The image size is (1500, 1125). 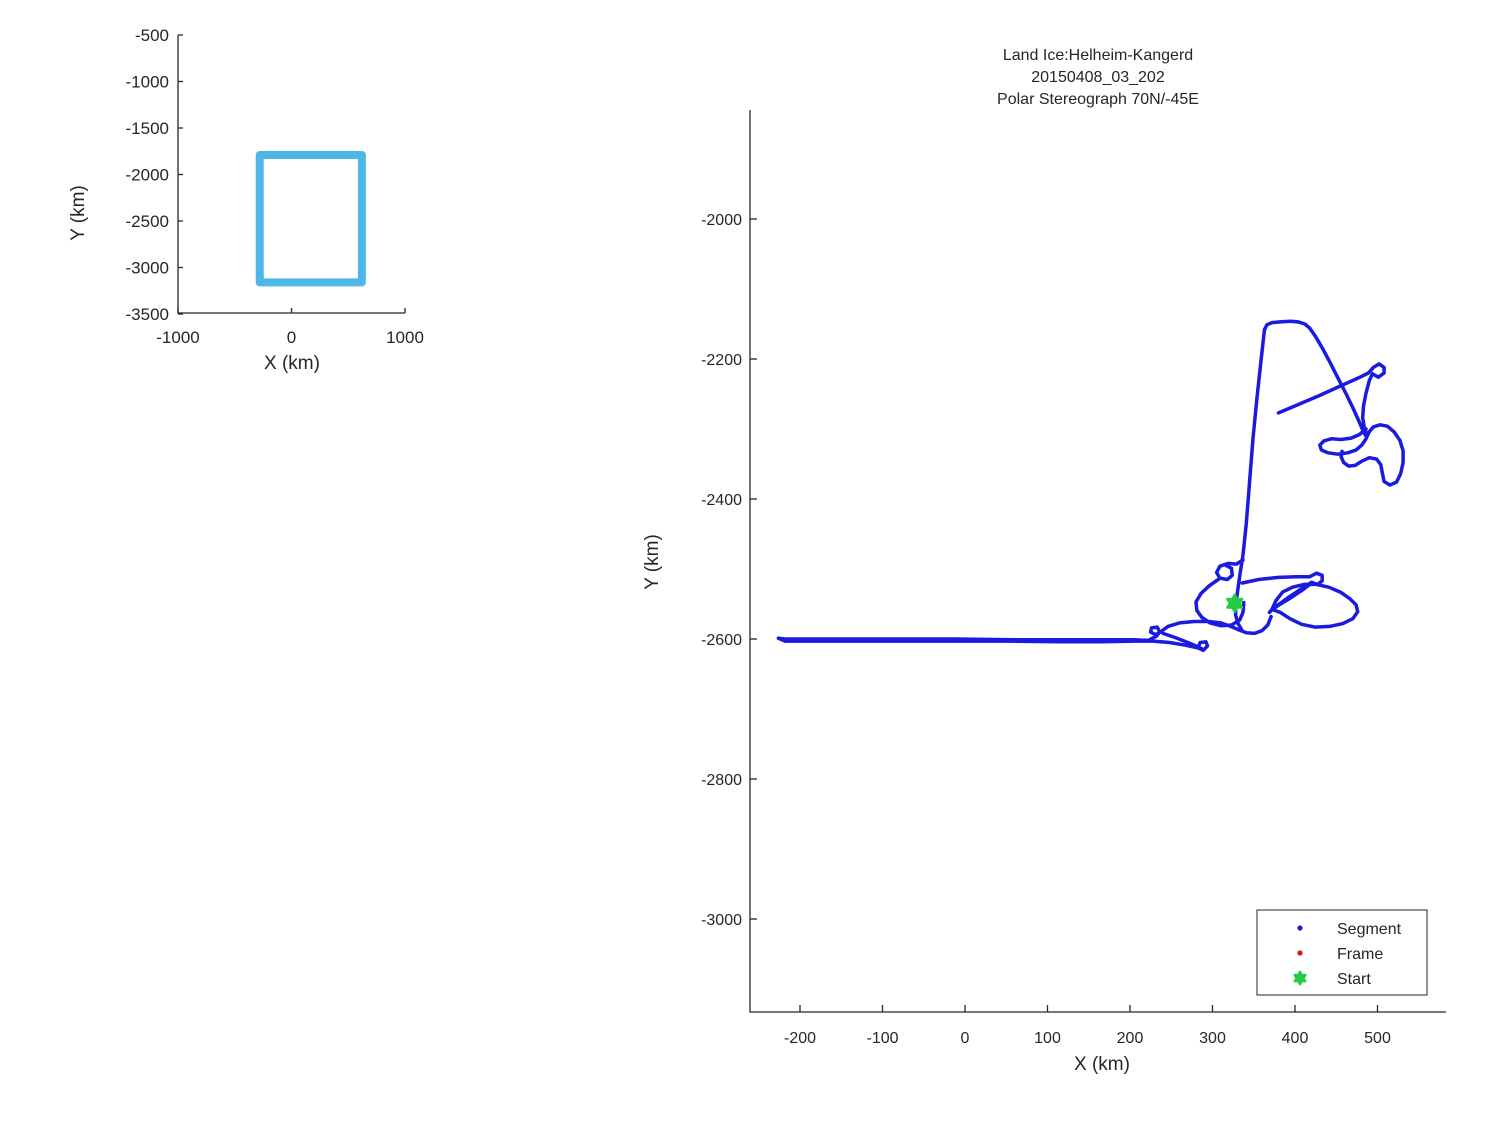 What do you see at coordinates (1300, 953) in the screenshot?
I see `legend-frame-dot` at bounding box center [1300, 953].